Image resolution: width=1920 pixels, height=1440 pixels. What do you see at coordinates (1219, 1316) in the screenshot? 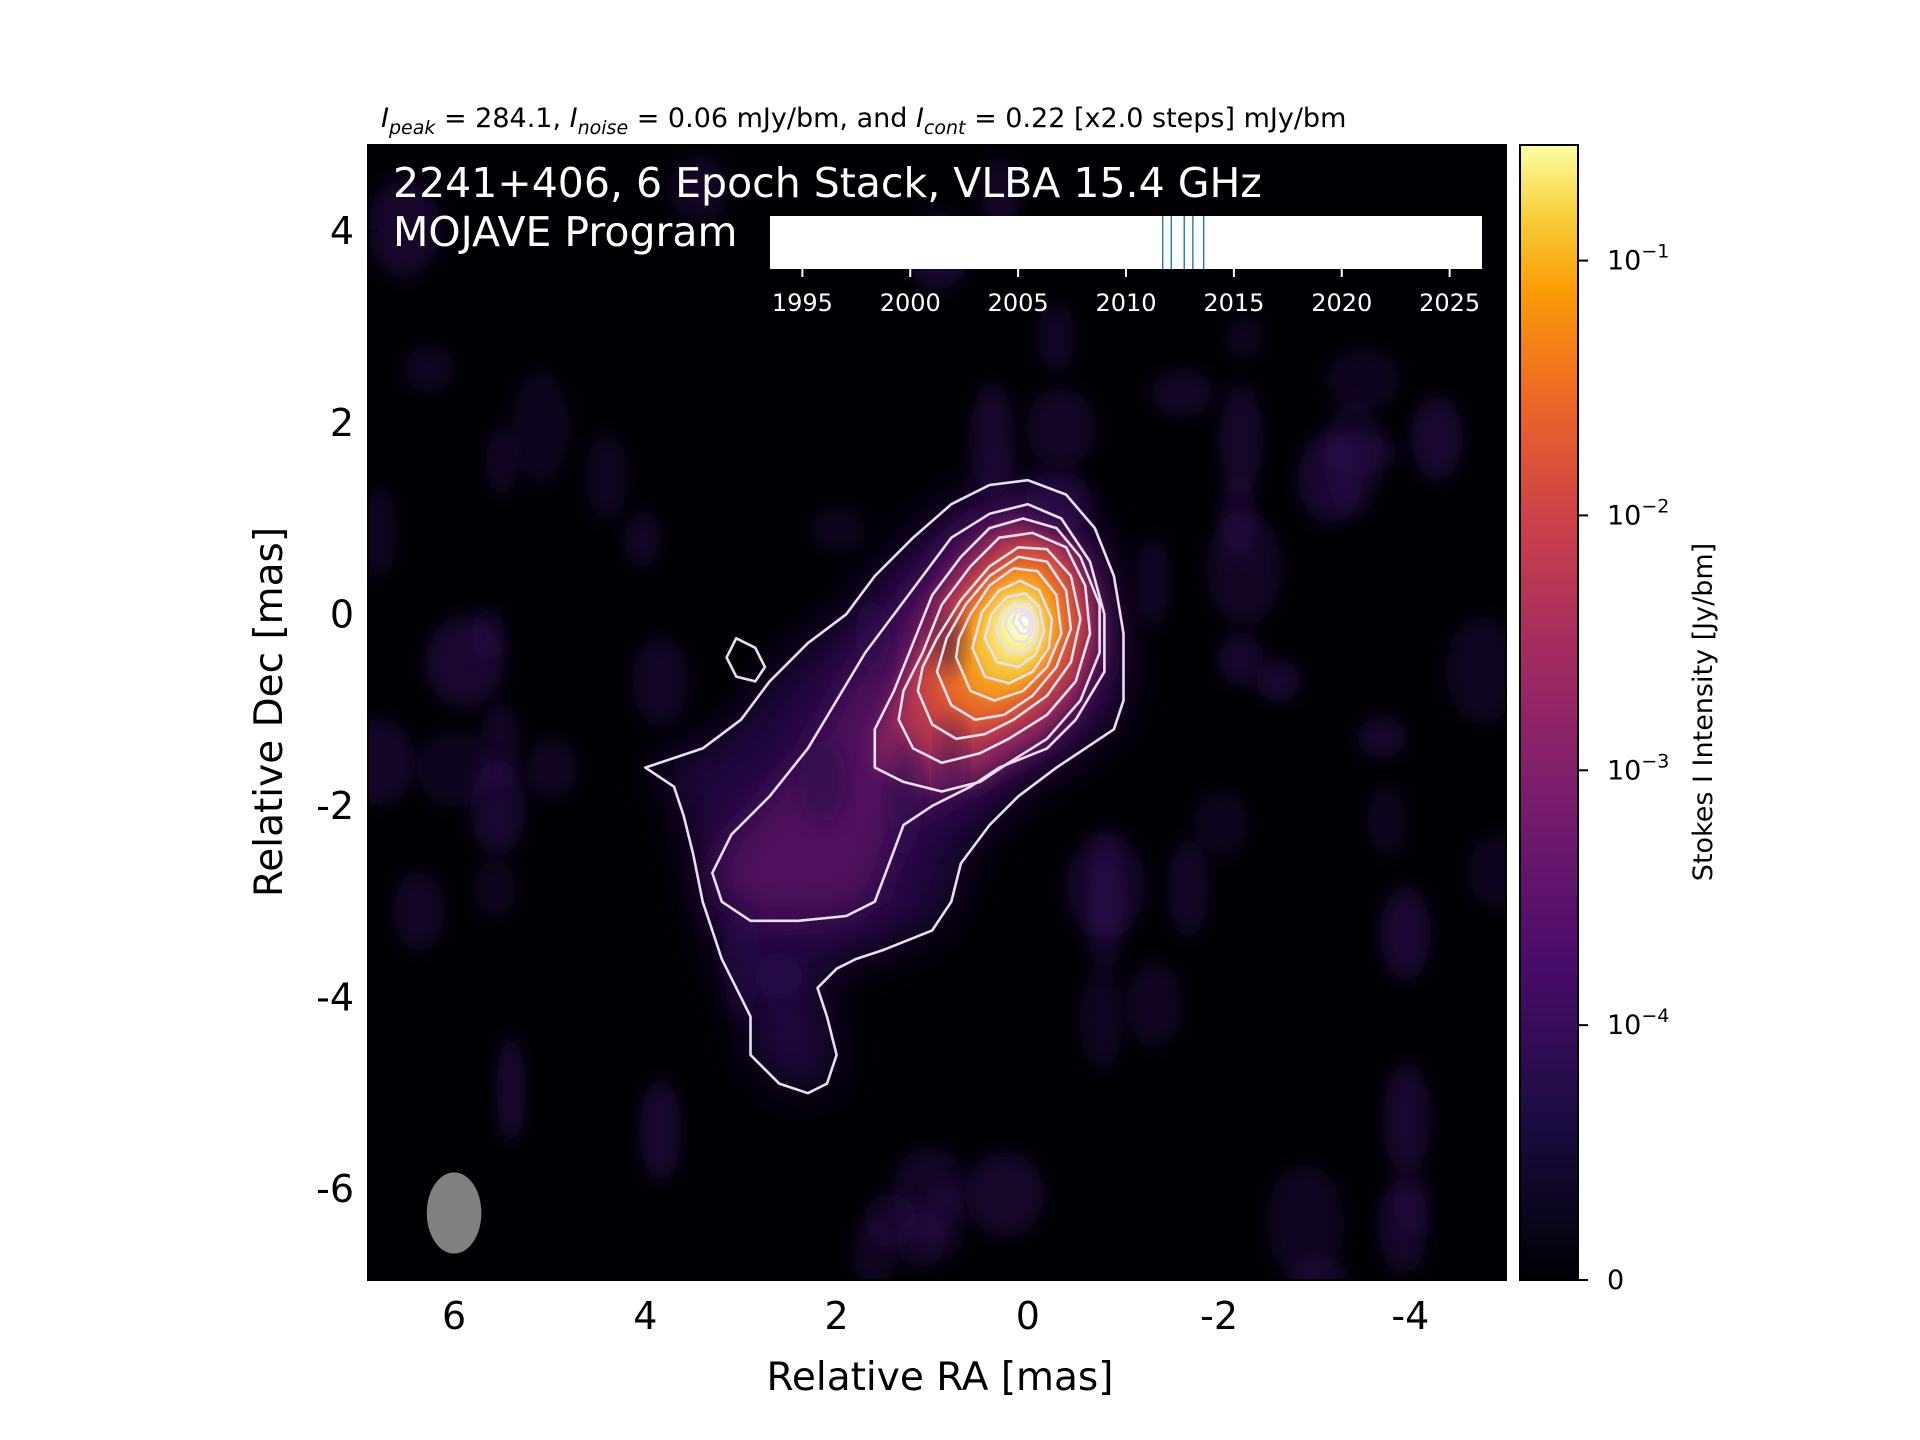
I see `x-tick-label: -2` at bounding box center [1219, 1316].